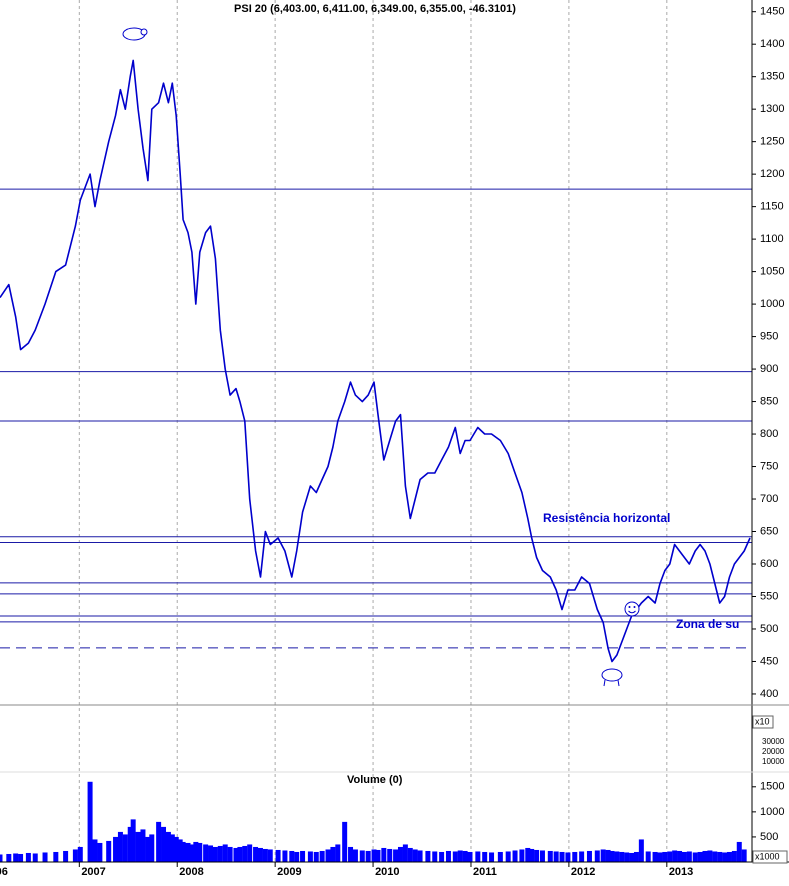 This screenshot has height=886, width=789. Describe the element at coordinates (769, 466) in the screenshot. I see `y-tick-label: 750` at that location.